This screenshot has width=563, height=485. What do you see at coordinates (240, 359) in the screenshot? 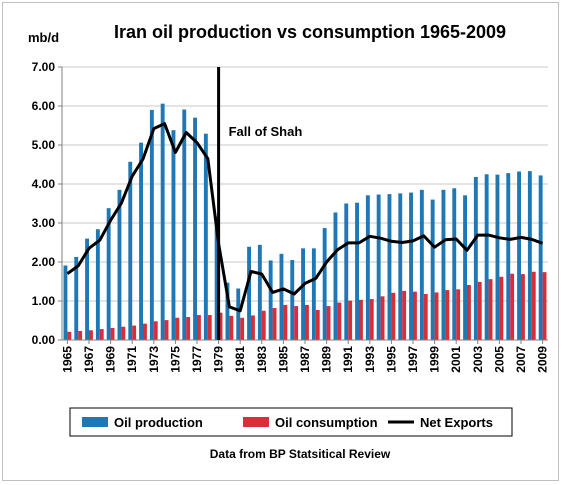
I see `x-tick-label: 1981` at bounding box center [240, 359].